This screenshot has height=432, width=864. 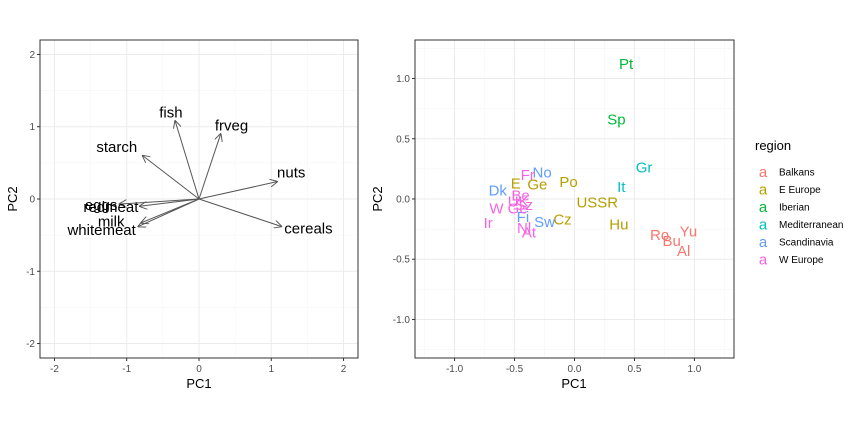 What do you see at coordinates (403, 79) in the screenshot?
I see `y-tick-label: 1.0` at bounding box center [403, 79].